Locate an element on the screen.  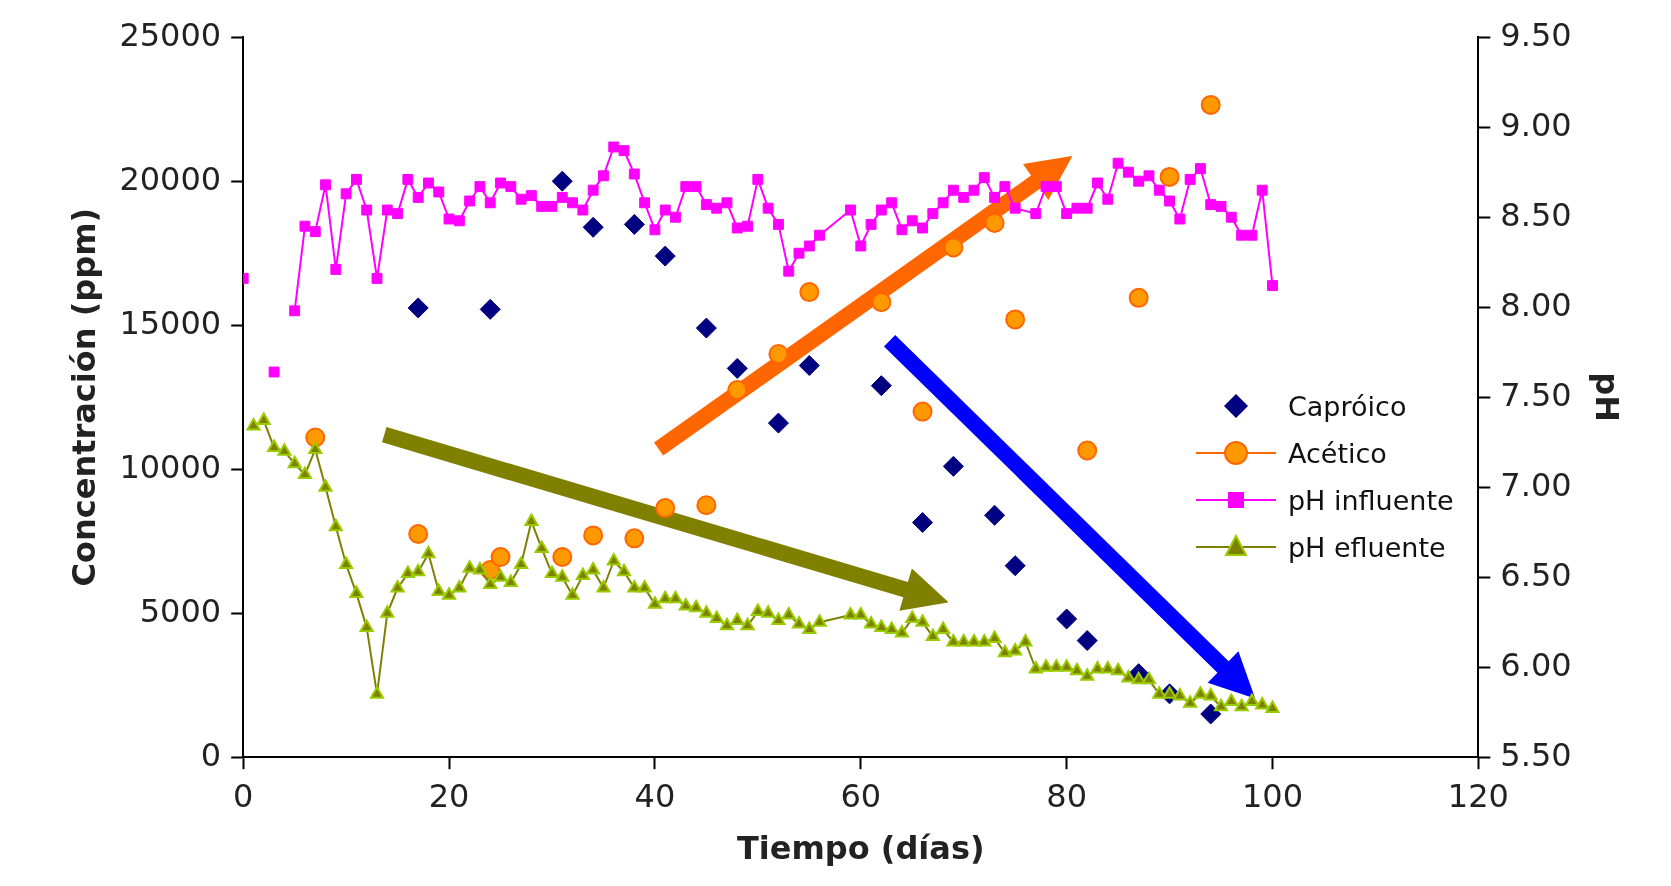
y-tick-label: 5000 is located at coordinates (180, 610).